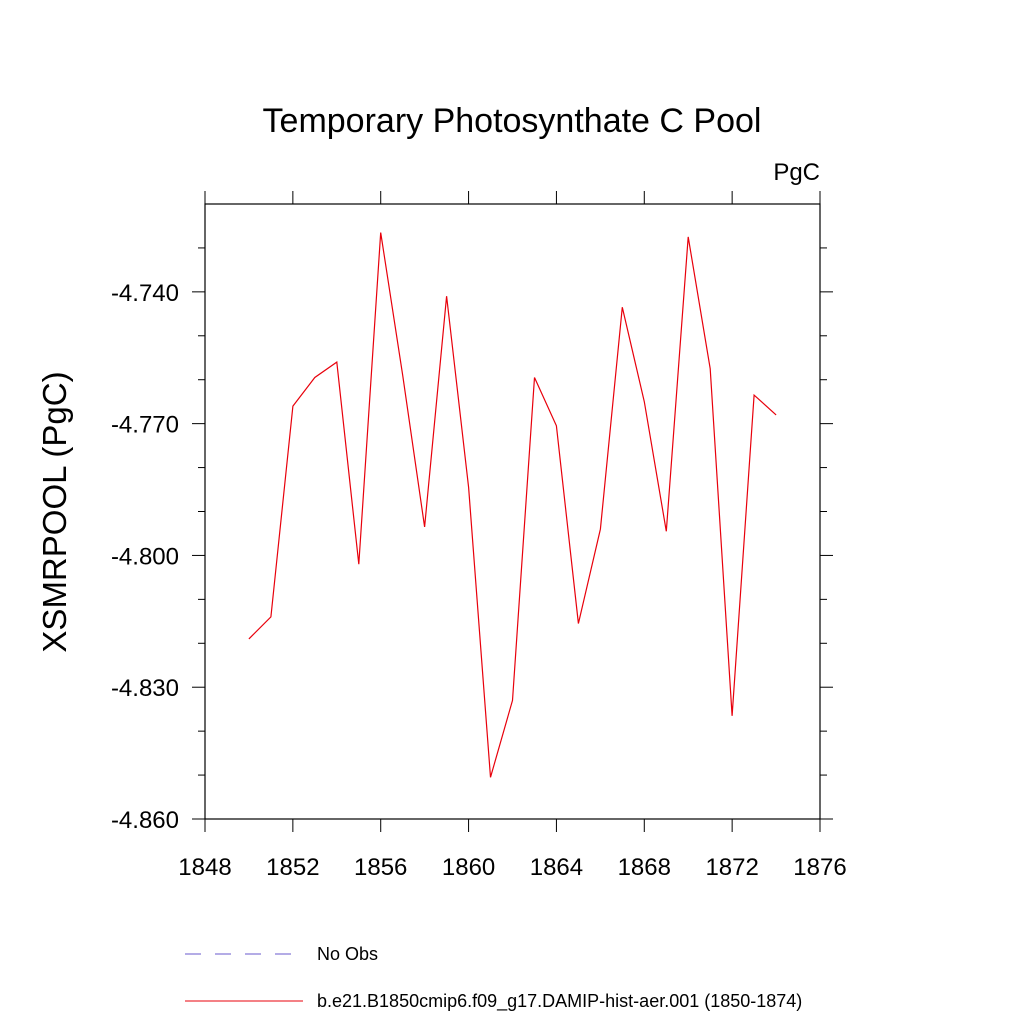 The height and width of the screenshot is (1024, 1024). What do you see at coordinates (145, 688) in the screenshot?
I see `y-tick-label: -4.830` at bounding box center [145, 688].